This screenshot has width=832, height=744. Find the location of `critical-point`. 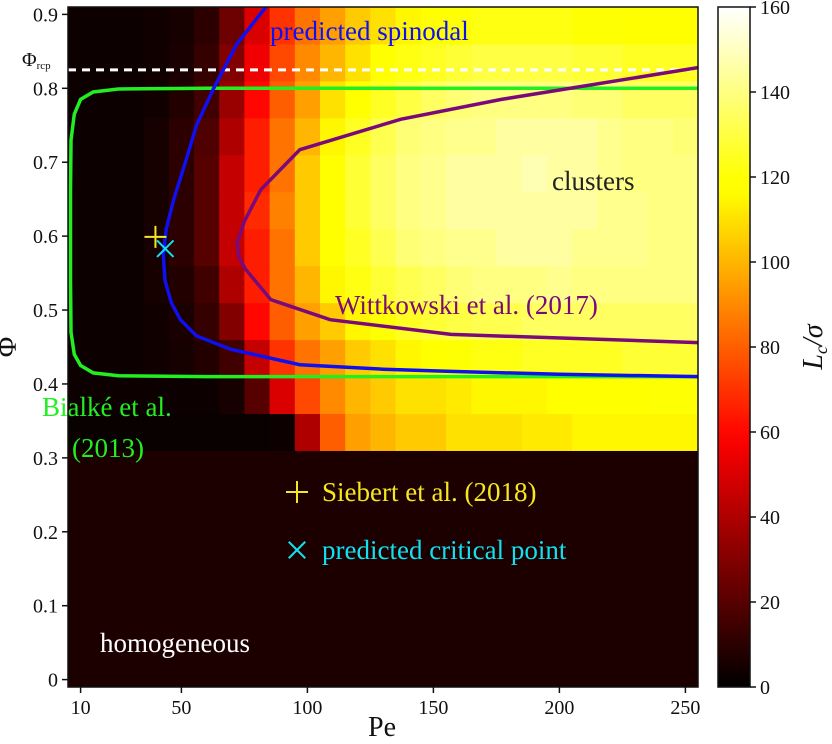

critical-point is located at coordinates (155, 236).